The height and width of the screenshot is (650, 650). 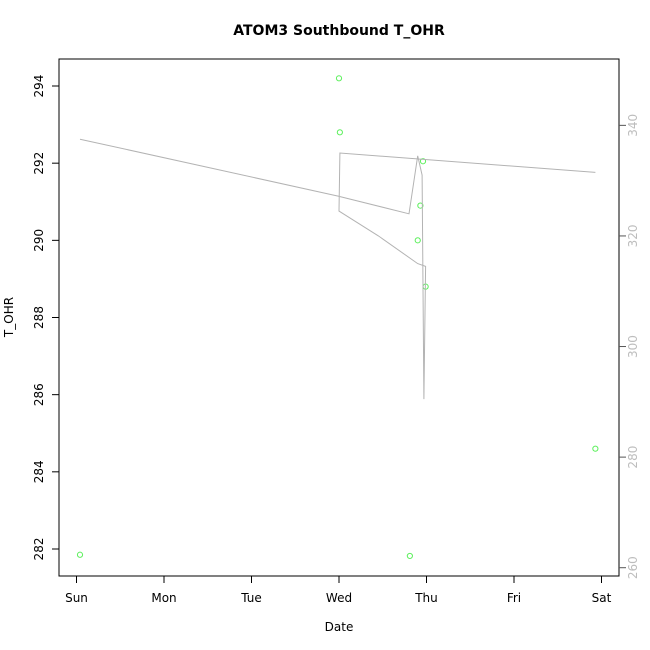 What do you see at coordinates (39, 86) in the screenshot?
I see `y-tick-label: 294` at bounding box center [39, 86].